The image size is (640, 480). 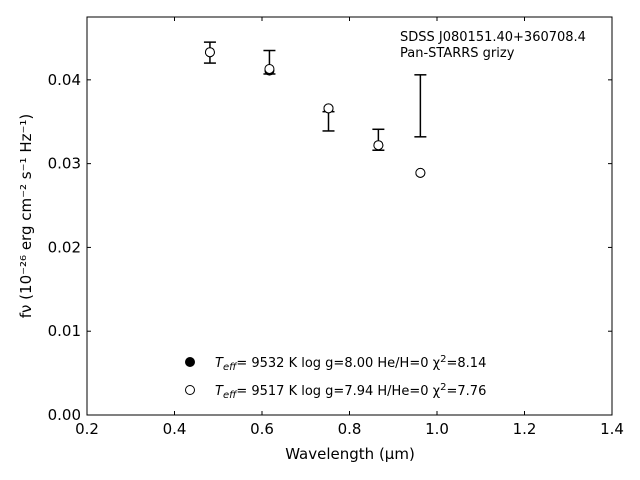 I want to click on y-tick-label: 0.00, so click(x=64, y=415).